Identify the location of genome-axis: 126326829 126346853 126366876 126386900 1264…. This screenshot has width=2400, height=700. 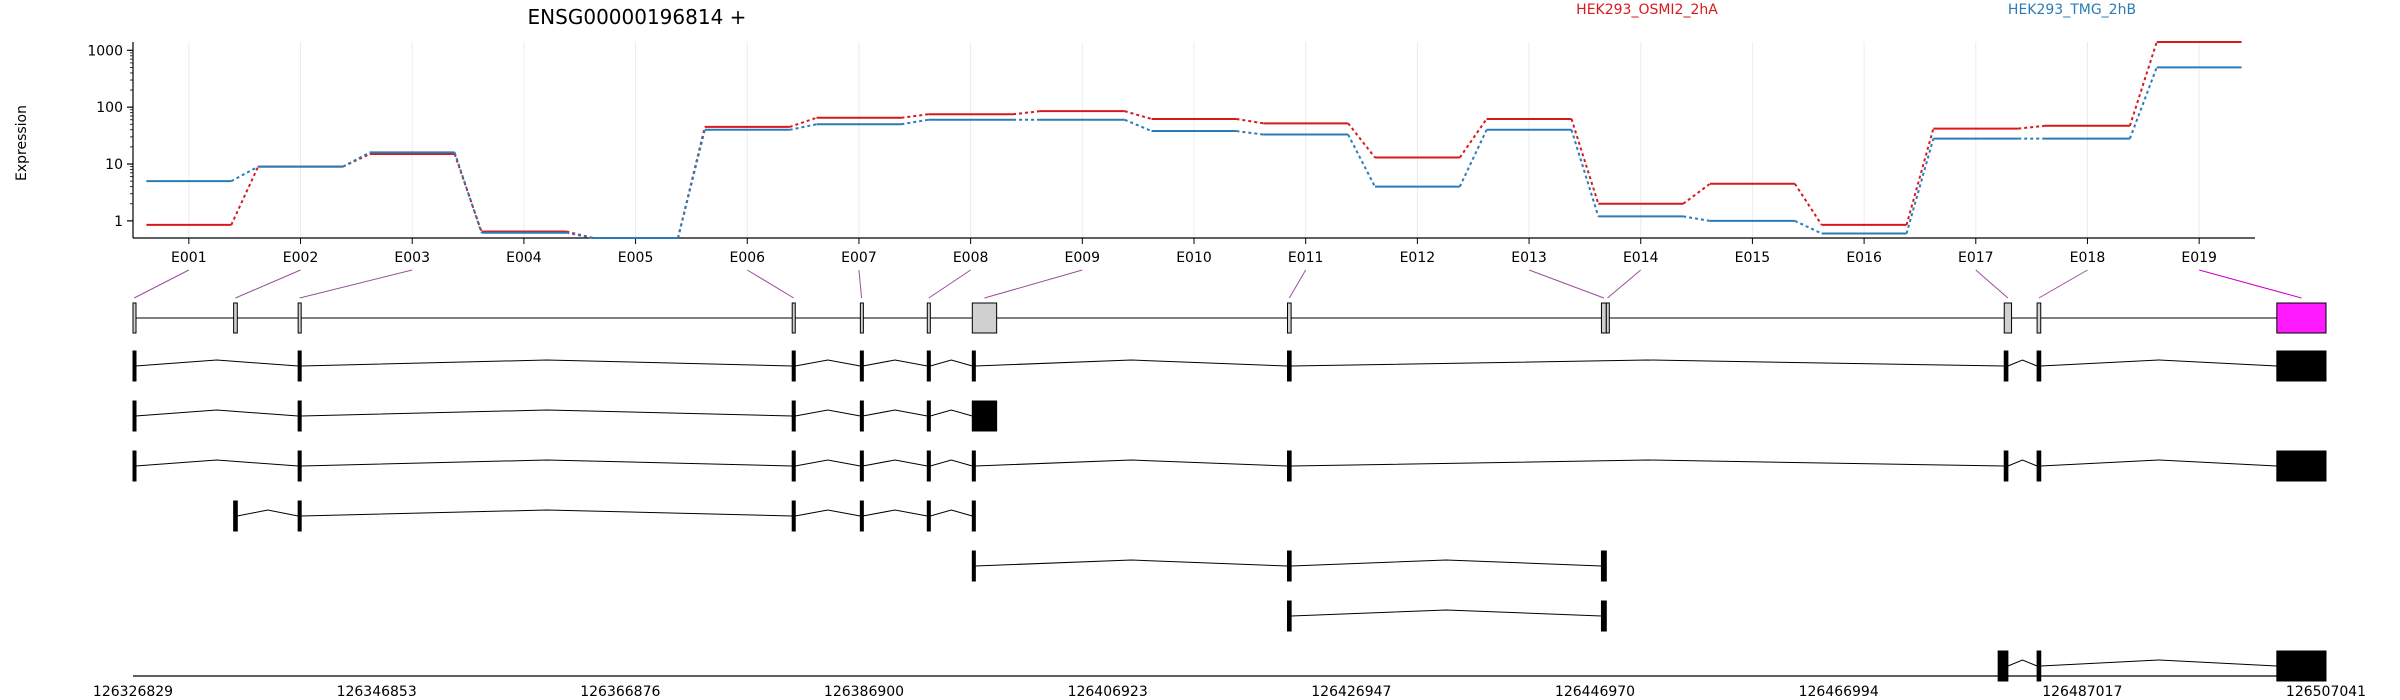
(1229, 687).